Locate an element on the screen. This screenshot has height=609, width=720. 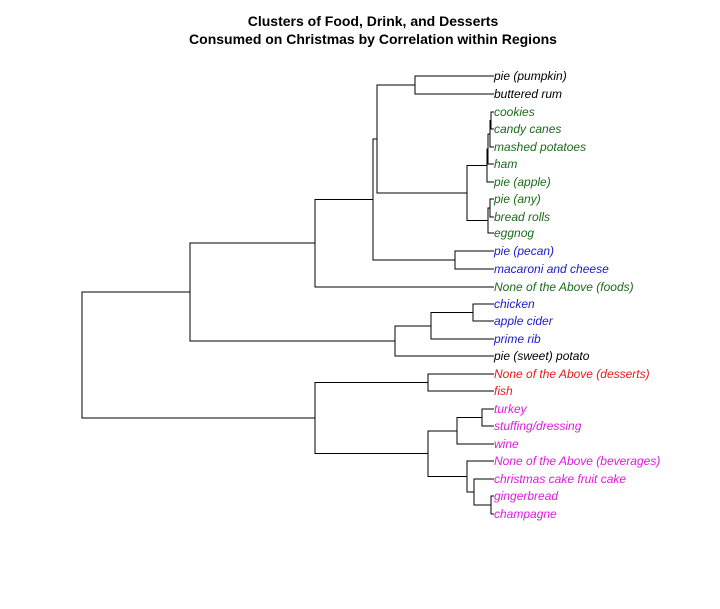
leaf-label: pie (any) is located at coordinates (517, 199).